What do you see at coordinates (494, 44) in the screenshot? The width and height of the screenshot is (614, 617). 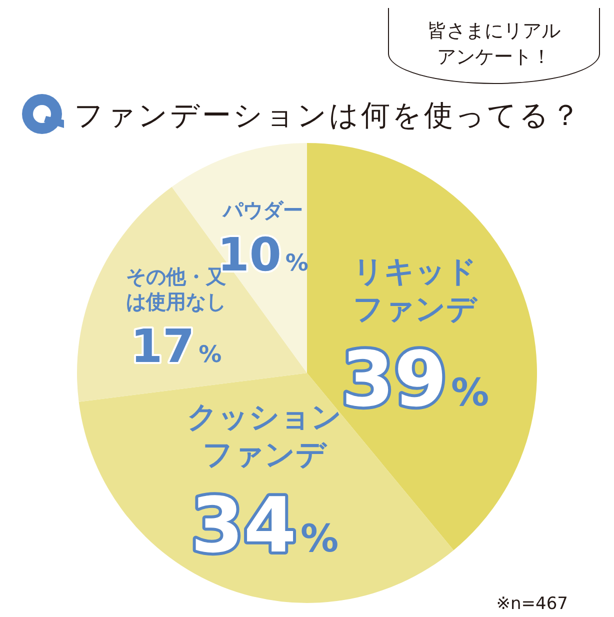 I see `text: 皆さまにリアルアンケート！` at bounding box center [494, 44].